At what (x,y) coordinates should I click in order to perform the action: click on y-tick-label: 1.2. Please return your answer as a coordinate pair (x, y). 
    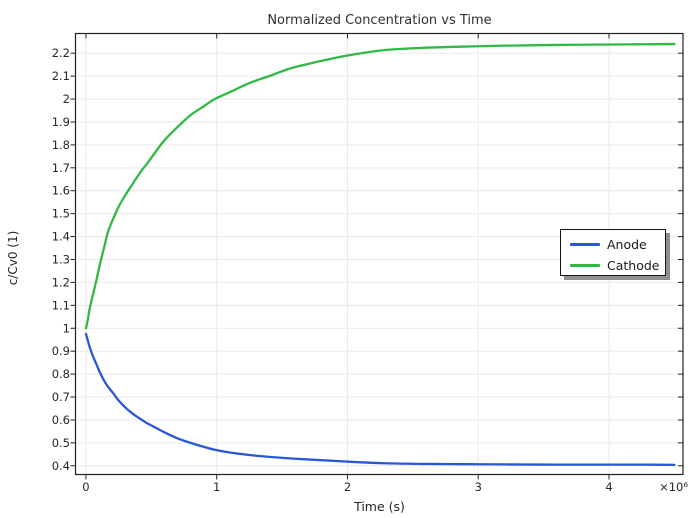
    Looking at the image, I should click on (61, 282).